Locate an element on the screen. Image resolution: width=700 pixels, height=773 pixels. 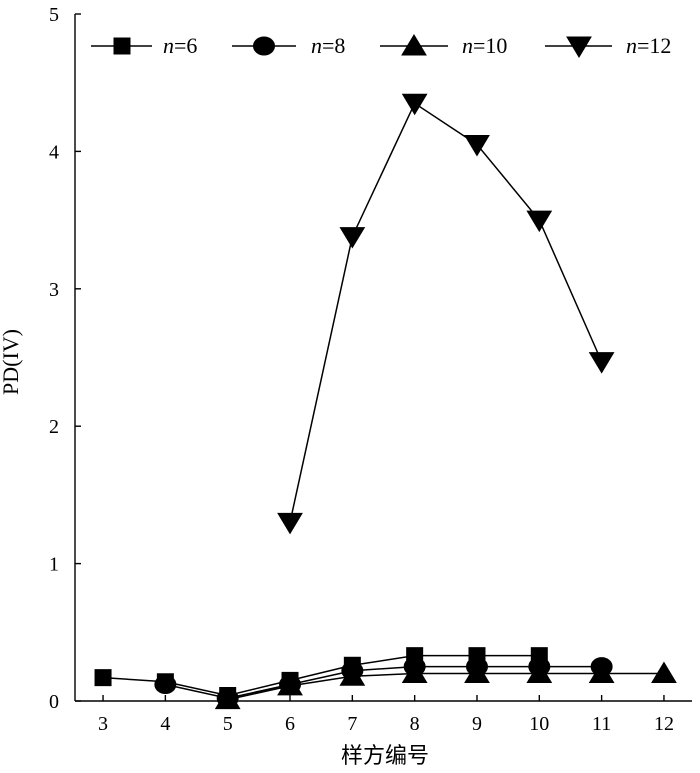
x-tick-label: 5 is located at coordinates (228, 724).